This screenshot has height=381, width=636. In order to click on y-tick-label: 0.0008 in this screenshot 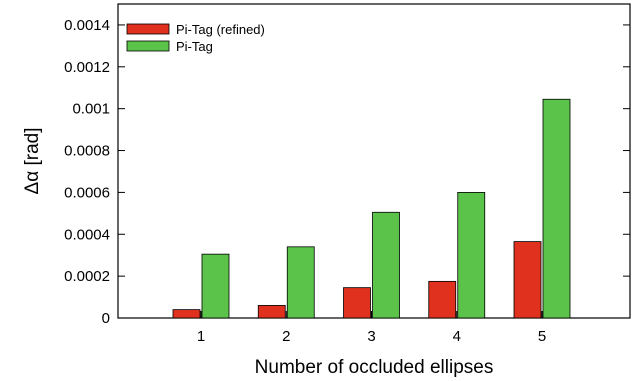, I will do `click(87, 151)`.